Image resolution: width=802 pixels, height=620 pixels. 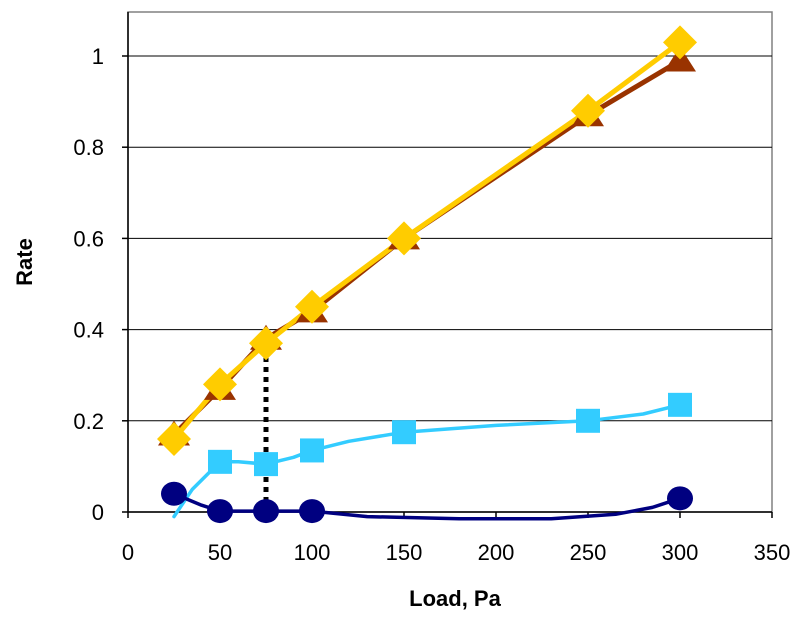 What do you see at coordinates (312, 552) in the screenshot?
I see `x-tick-label-2: 100` at bounding box center [312, 552].